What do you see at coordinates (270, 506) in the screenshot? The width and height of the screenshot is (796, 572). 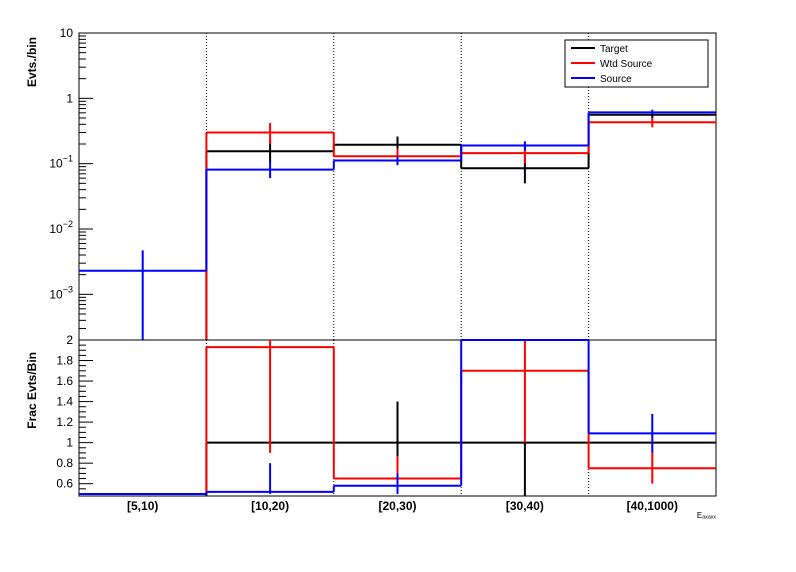 I see `x-tick-label: [10,20)` at bounding box center [270, 506].